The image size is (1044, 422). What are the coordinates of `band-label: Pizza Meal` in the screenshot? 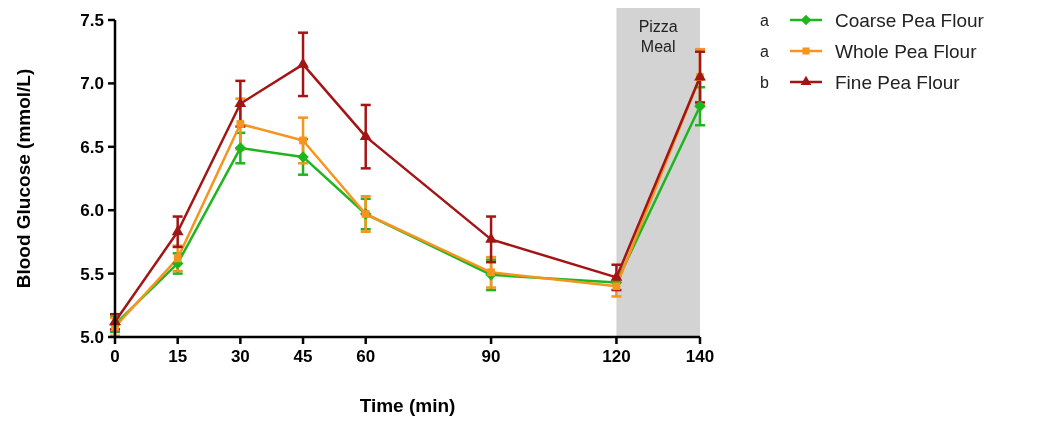 It's located at (658, 36).